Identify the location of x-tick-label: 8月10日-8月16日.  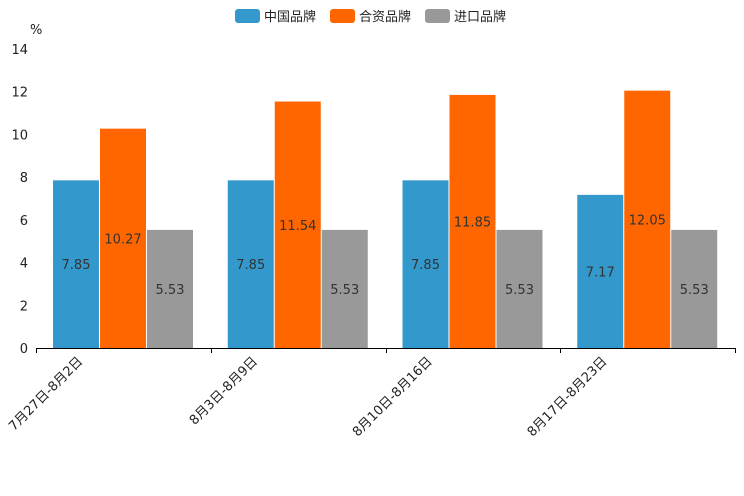
(393, 397).